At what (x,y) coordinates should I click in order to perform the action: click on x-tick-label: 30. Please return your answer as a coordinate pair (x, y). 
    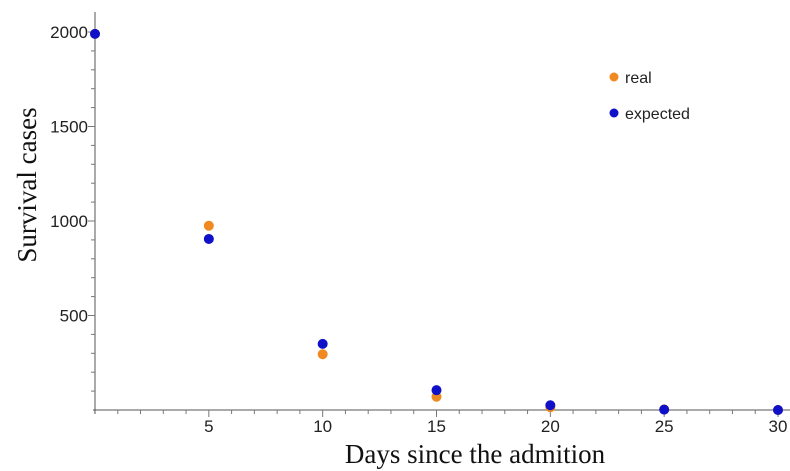
    Looking at the image, I should click on (778, 426).